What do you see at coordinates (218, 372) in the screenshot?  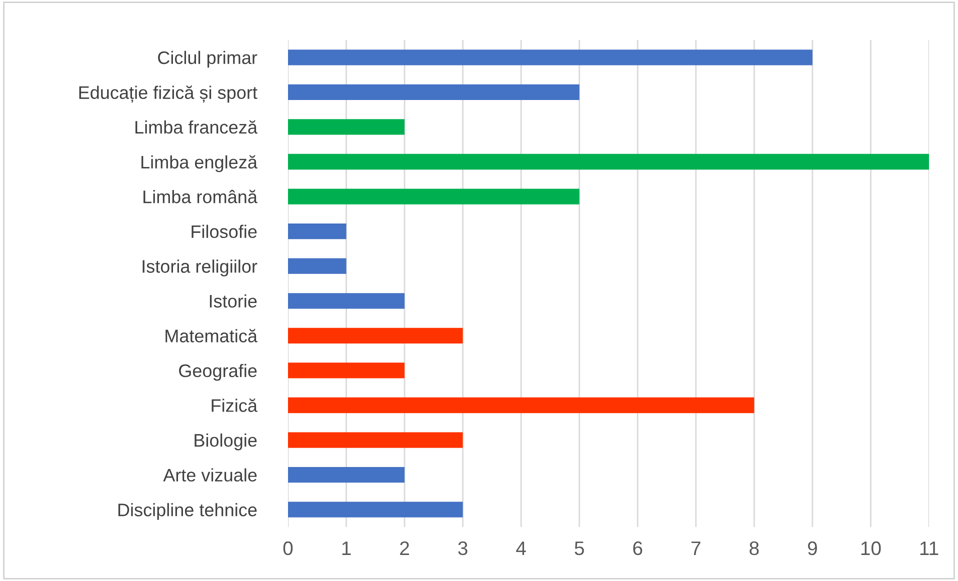 I see `y-tick-label: Geografie` at bounding box center [218, 372].